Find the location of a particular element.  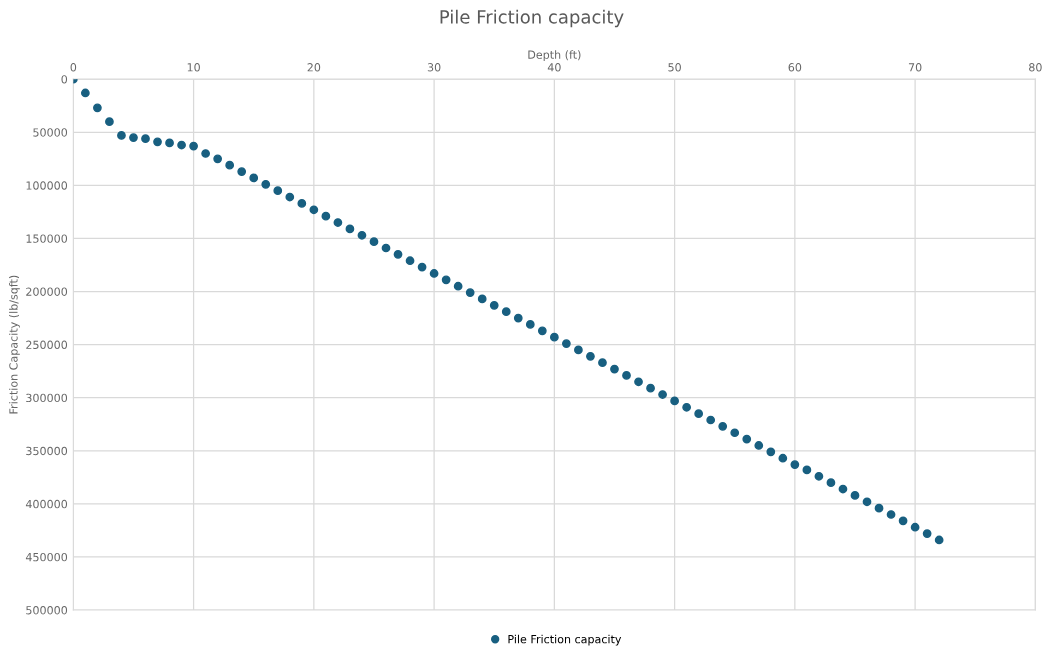

y-tick-label: 100000 is located at coordinates (47, 185).